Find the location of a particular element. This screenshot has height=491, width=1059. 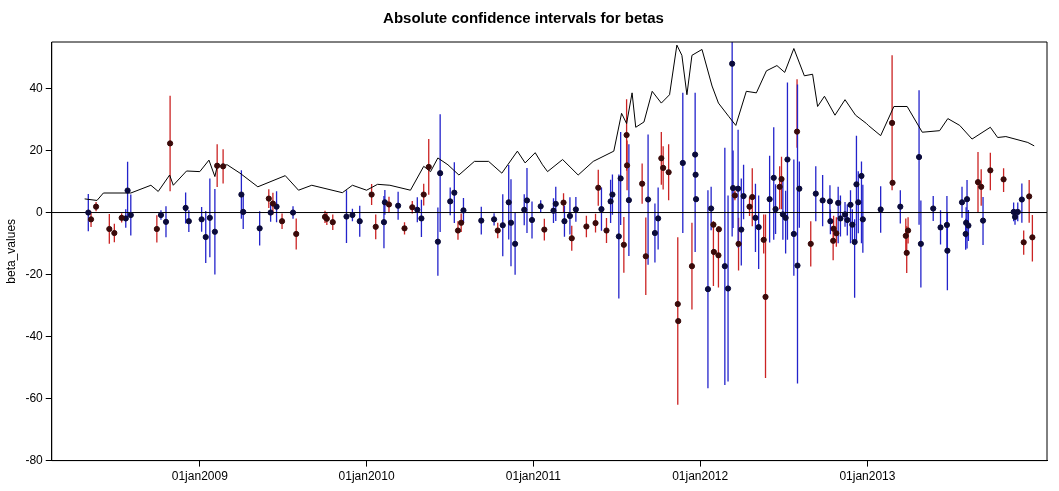

y-tick-label: 40 is located at coordinates (36, 87).